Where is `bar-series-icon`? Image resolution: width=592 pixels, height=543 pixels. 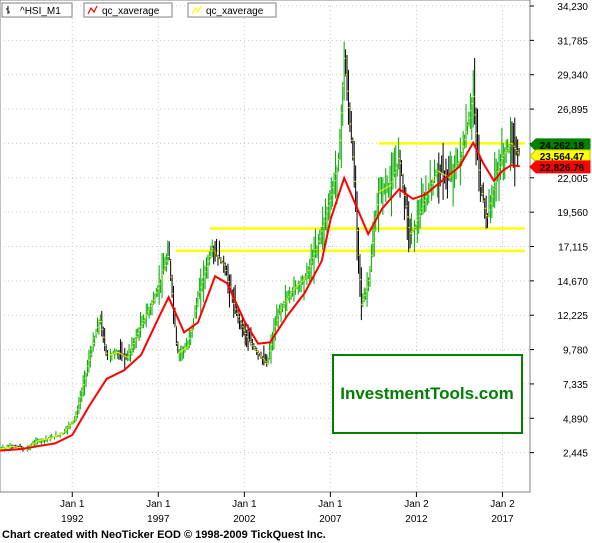 bar-series-icon is located at coordinates (8, 10).